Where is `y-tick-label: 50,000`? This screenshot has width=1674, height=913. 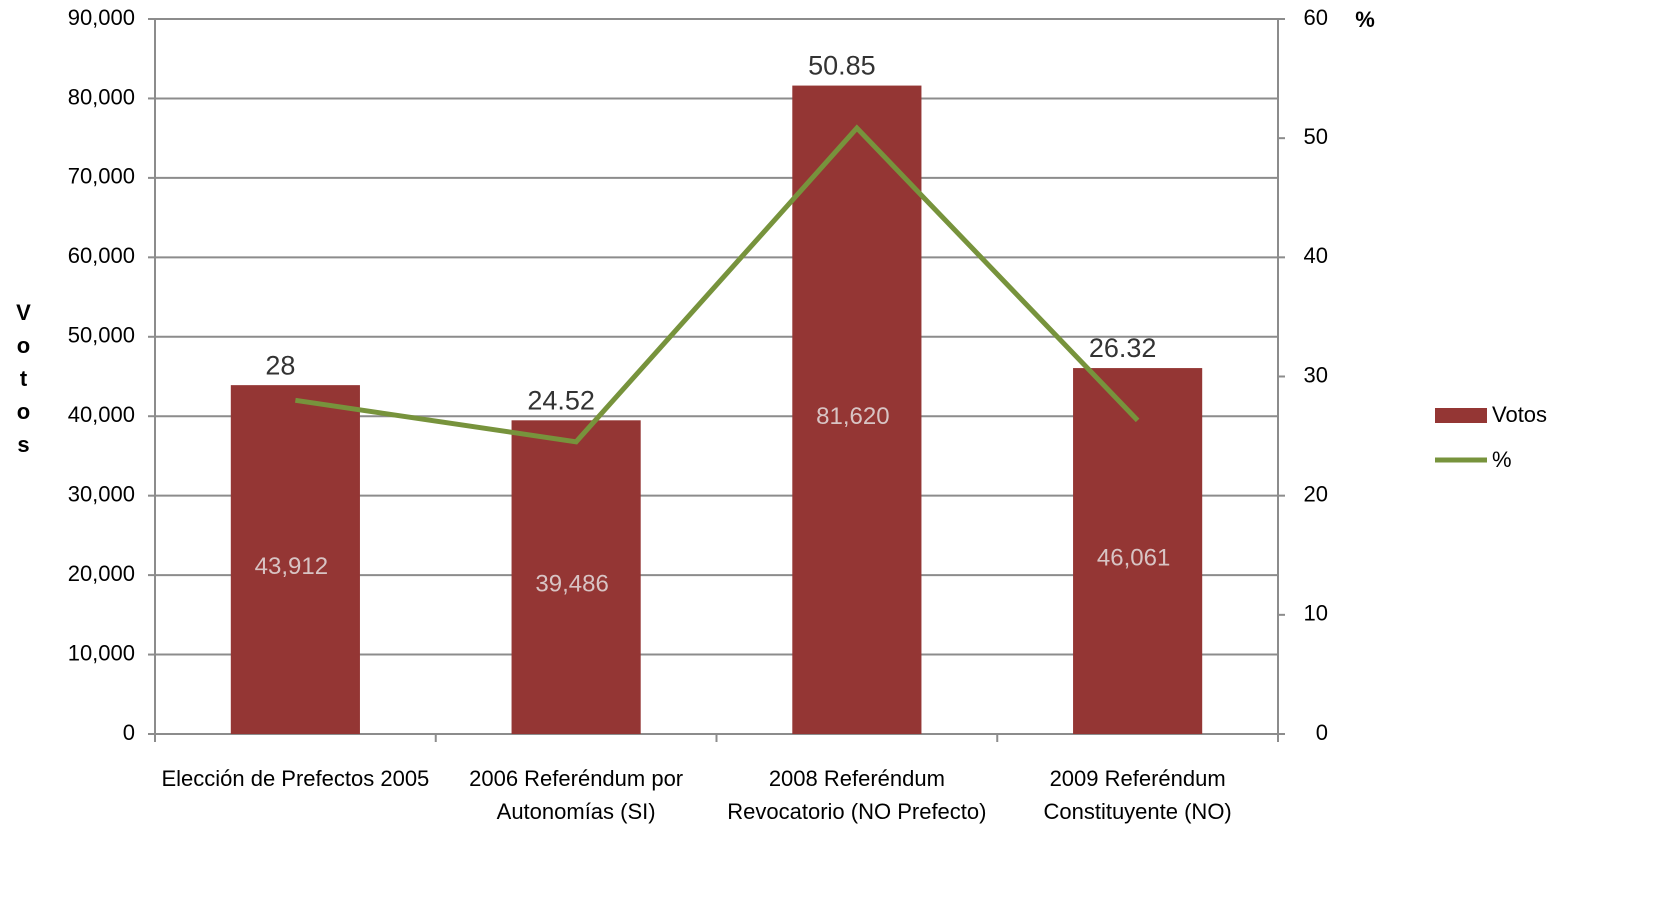
y-tick-label: 50,000 is located at coordinates (101, 335).